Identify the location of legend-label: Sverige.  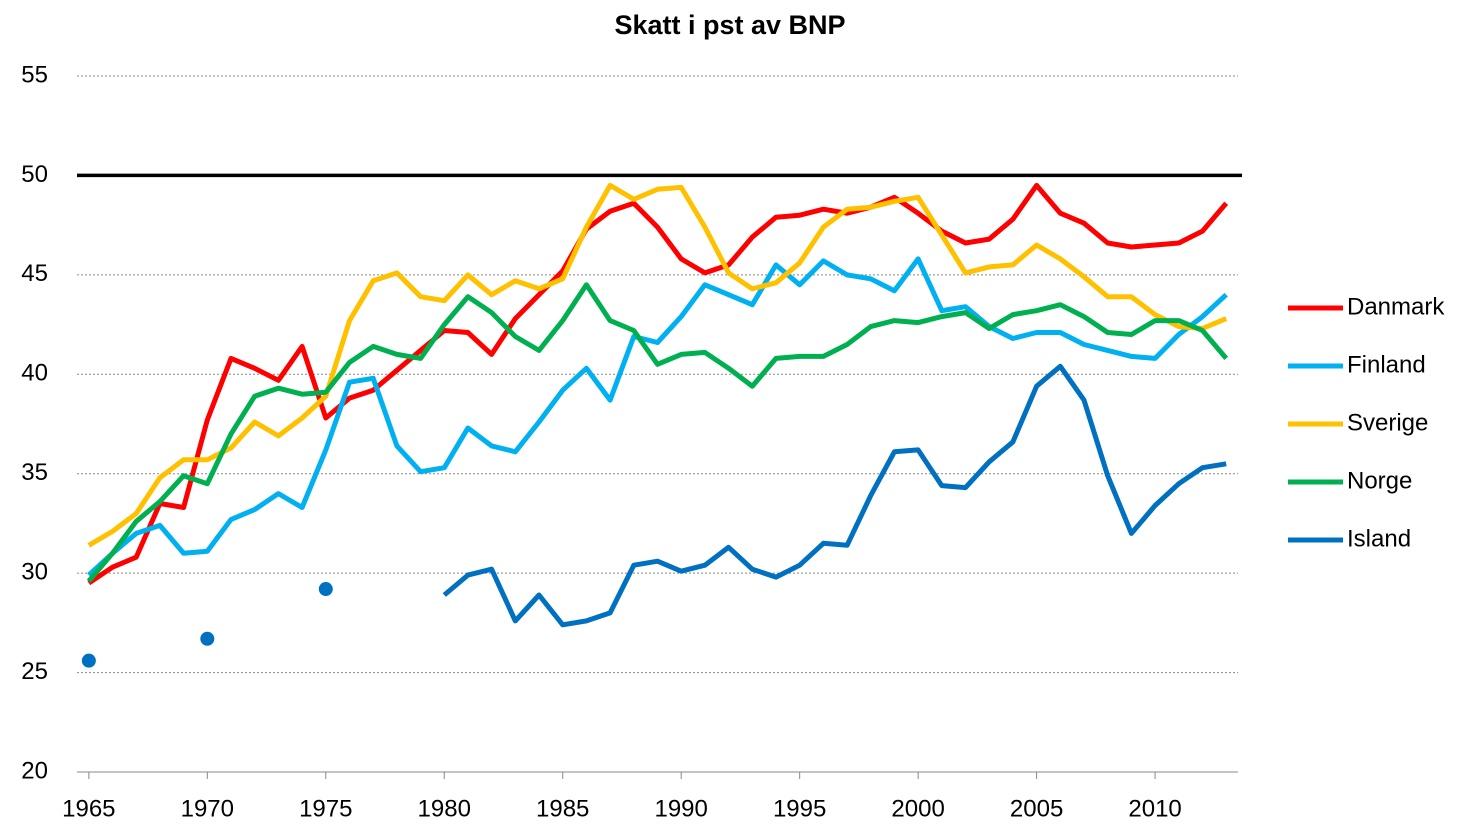
(1387, 422).